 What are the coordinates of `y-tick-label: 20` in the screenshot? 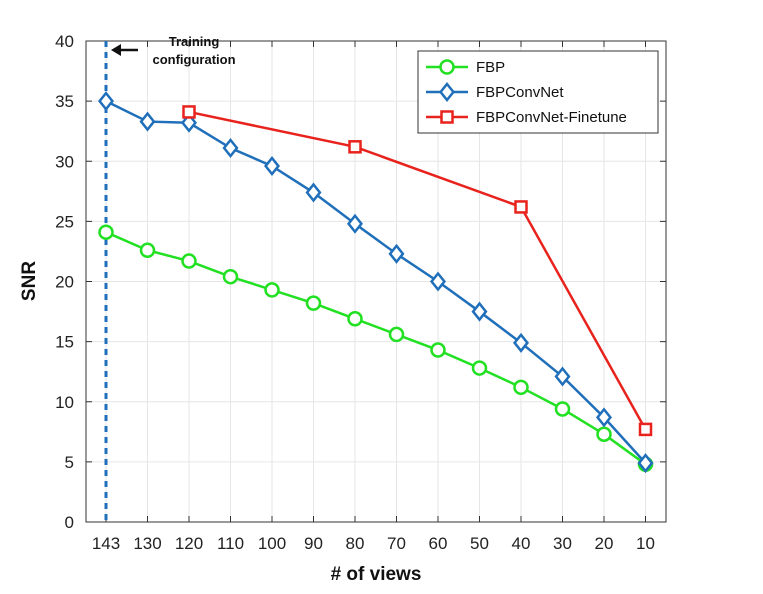 It's located at (64, 282).